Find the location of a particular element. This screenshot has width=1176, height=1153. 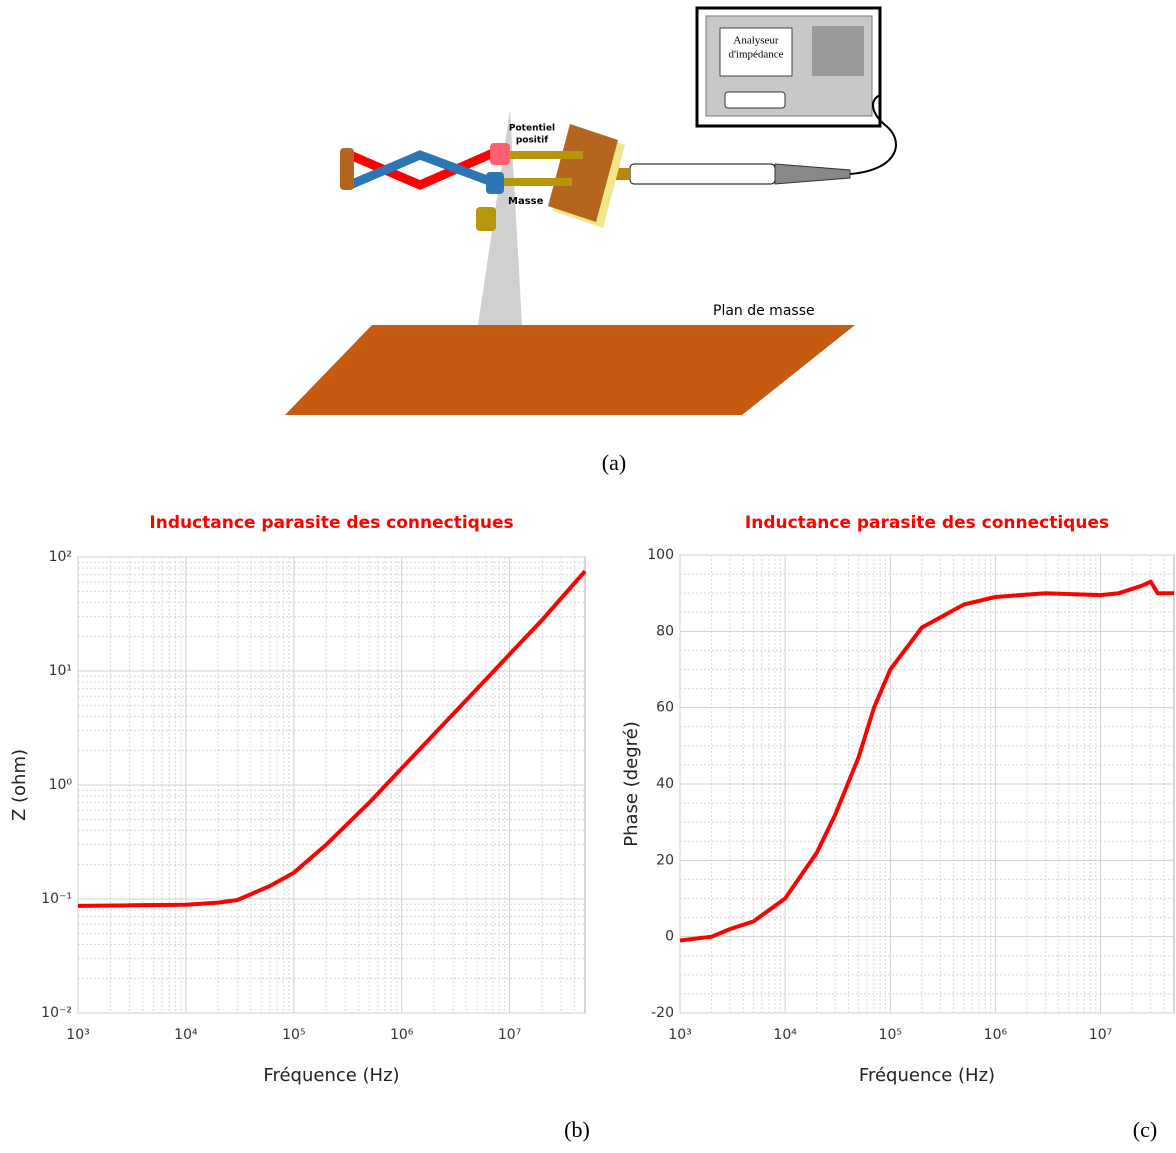

y-tick-label: 10⁻¹ is located at coordinates (56, 899).